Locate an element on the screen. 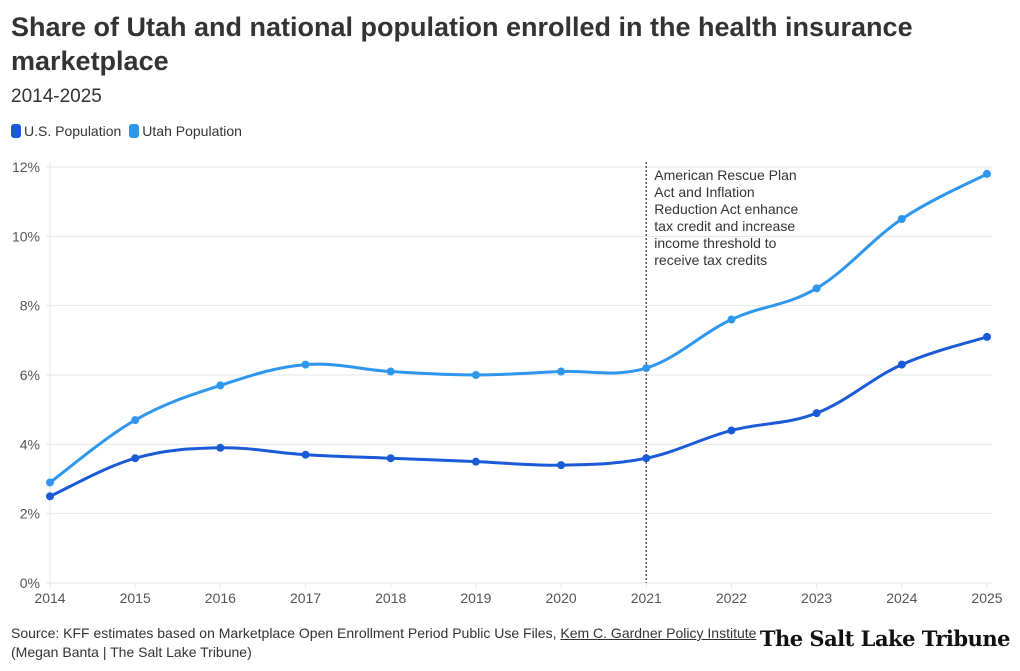  y-tick-label: 0% is located at coordinates (30, 583).